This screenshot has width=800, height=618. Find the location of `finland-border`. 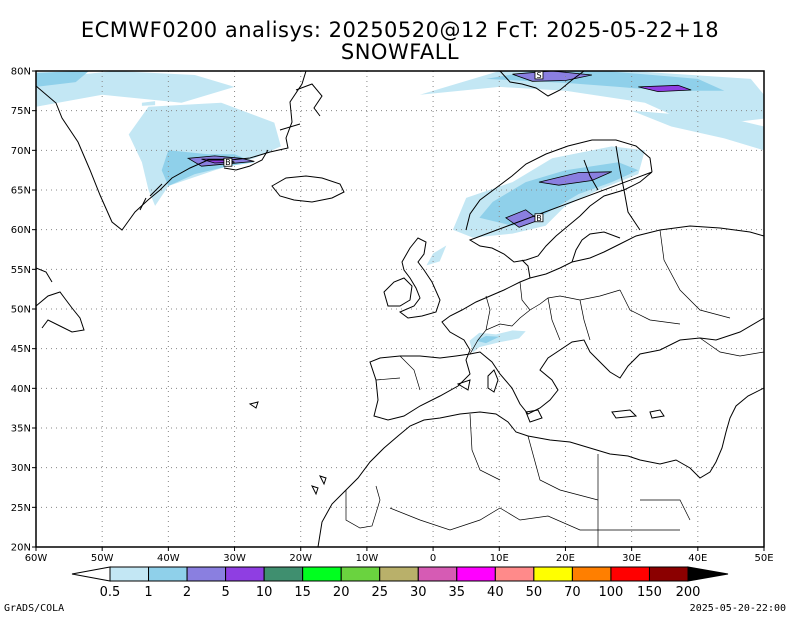

finland-border is located at coordinates (612, 188).